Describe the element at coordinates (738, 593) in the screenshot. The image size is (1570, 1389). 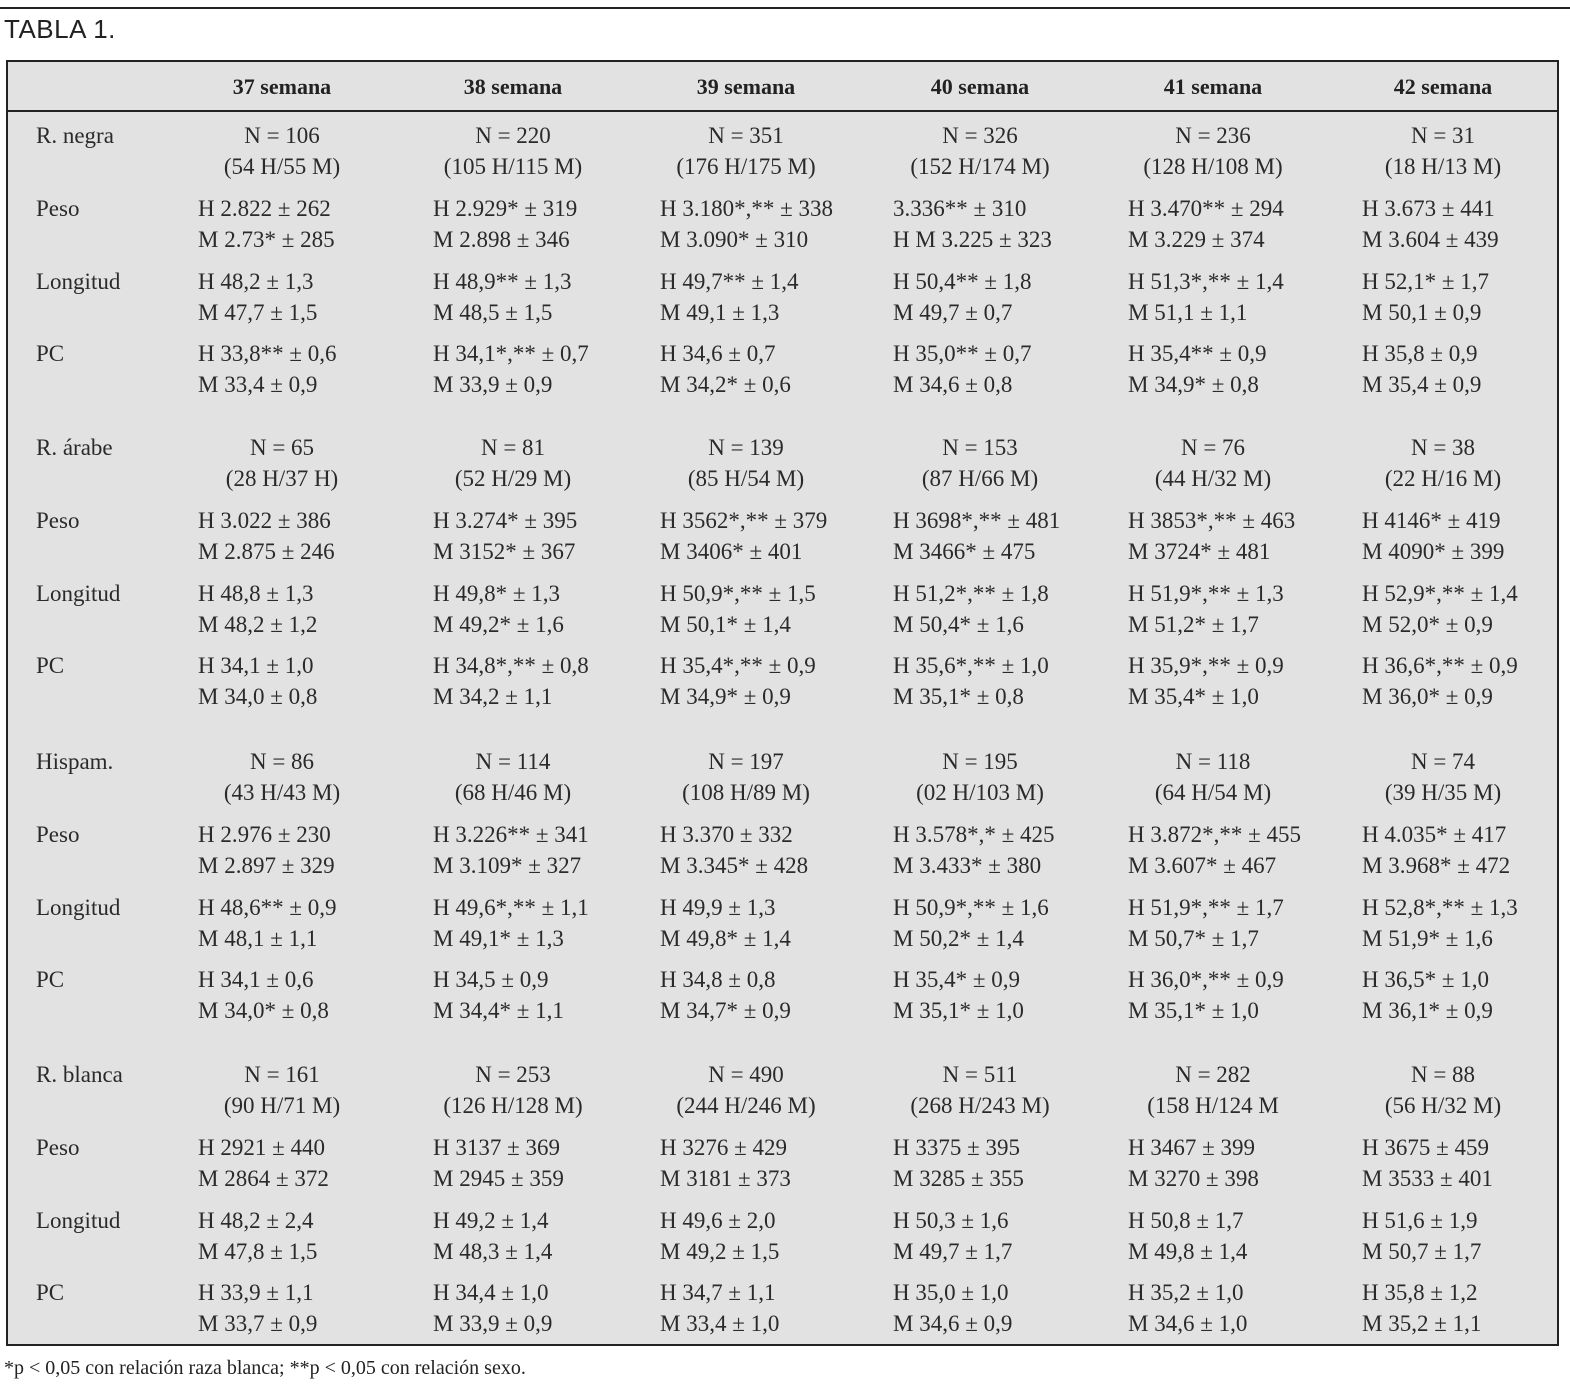
I see `cell-h-value: H 50,9*,** ± 1,5` at that location.